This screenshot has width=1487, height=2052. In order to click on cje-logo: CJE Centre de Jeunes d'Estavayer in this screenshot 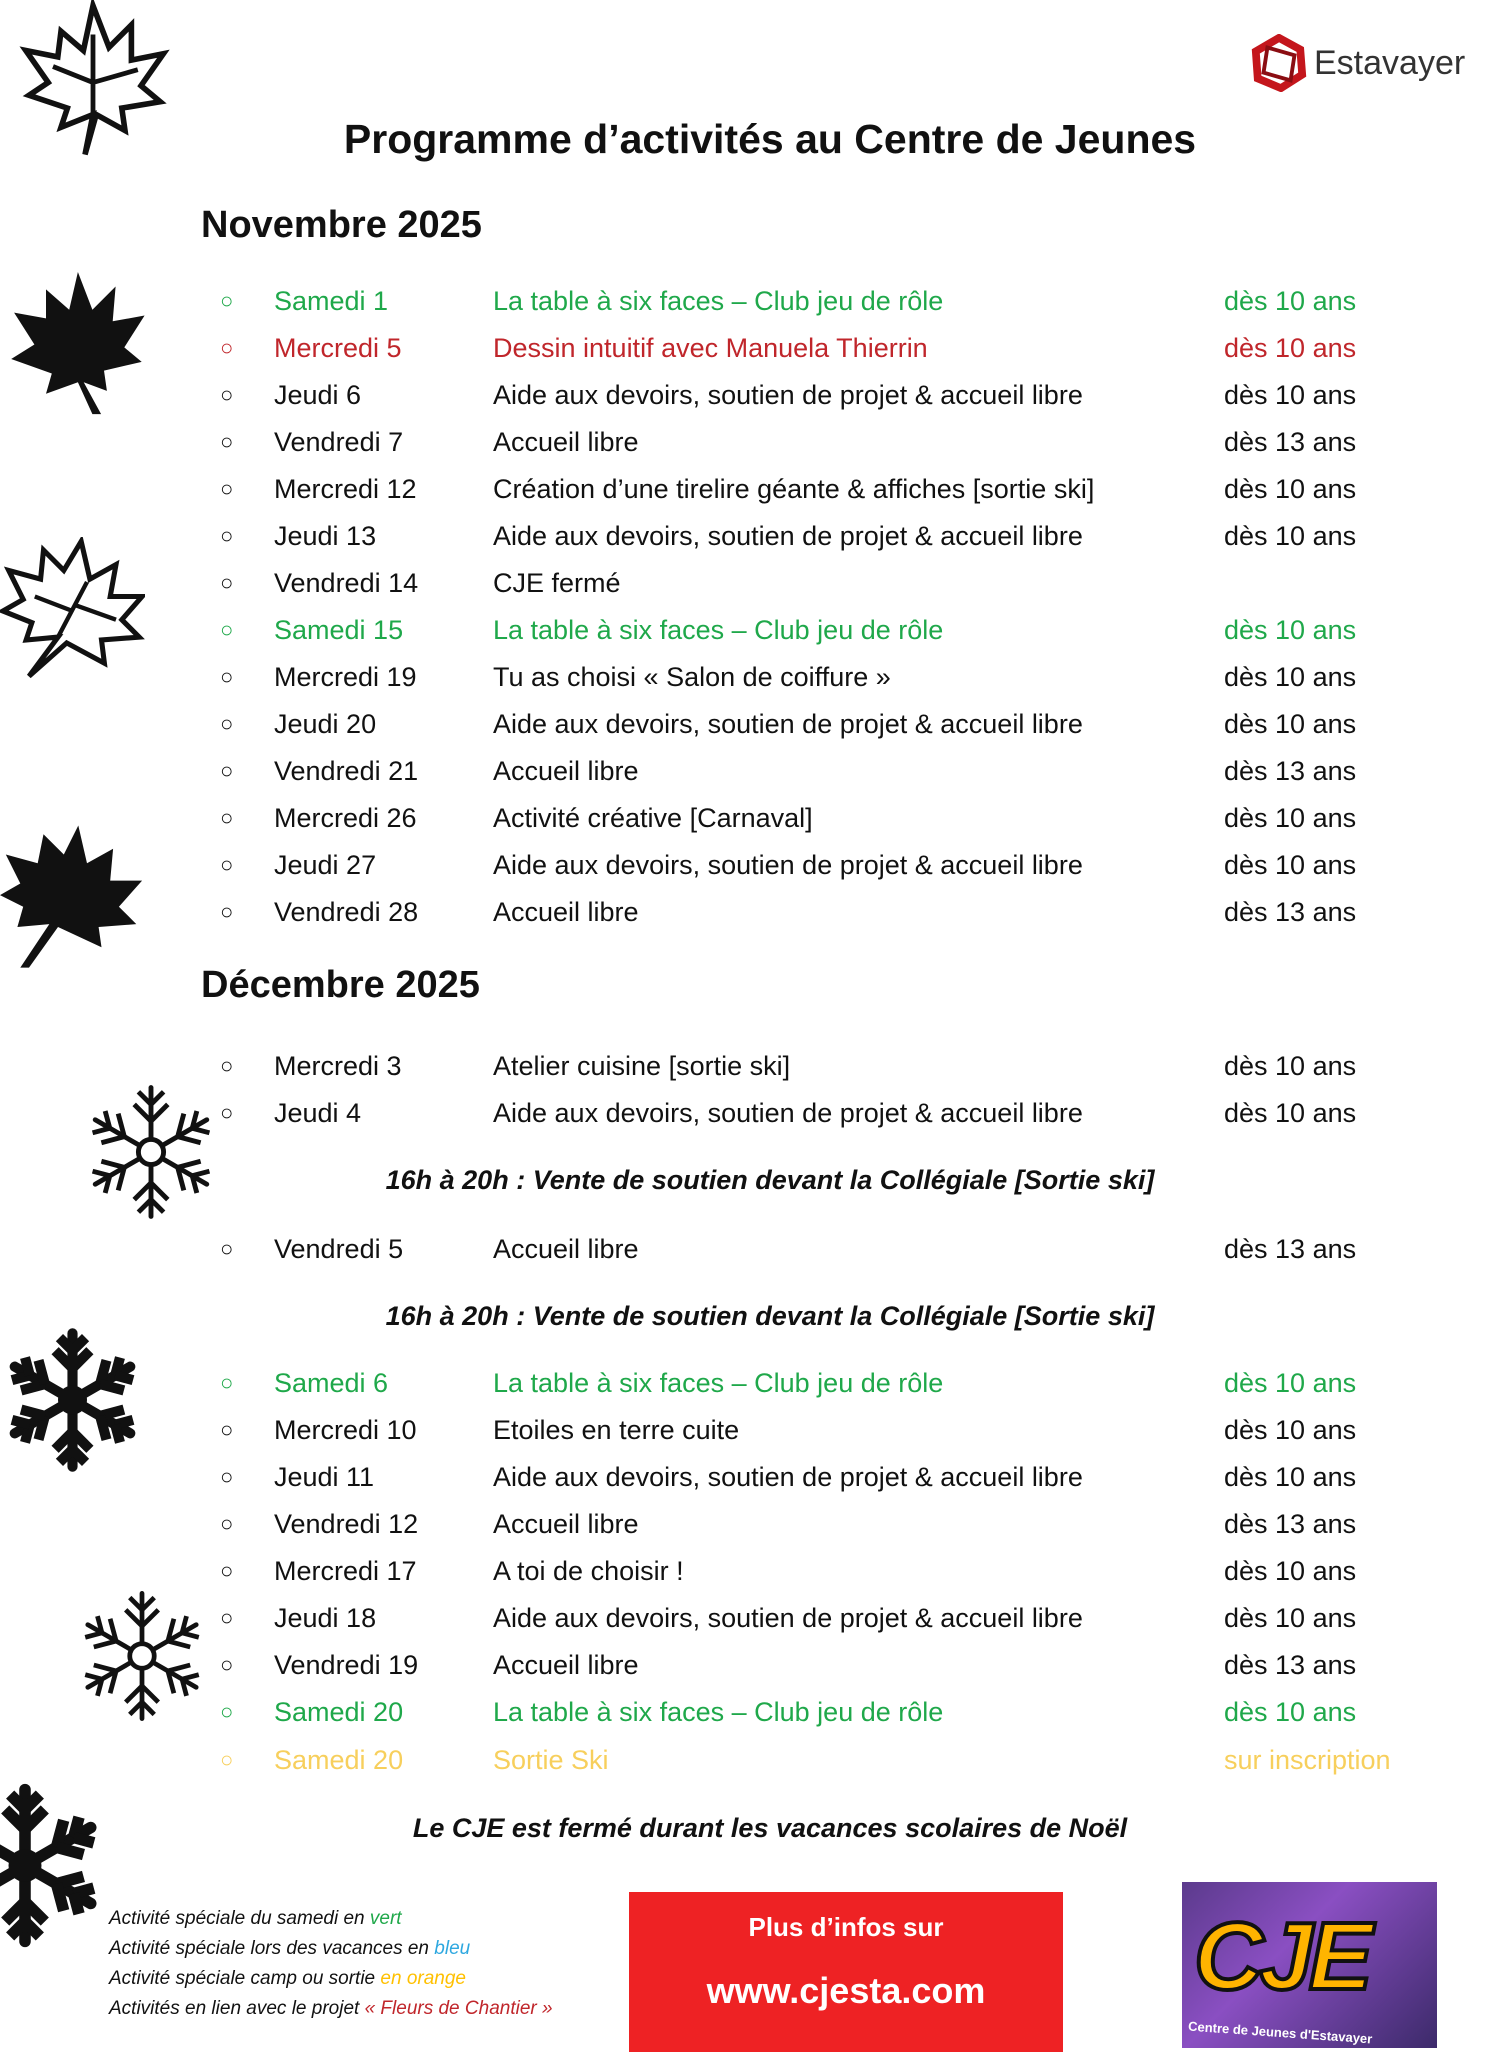, I will do `click(1309, 1965)`.